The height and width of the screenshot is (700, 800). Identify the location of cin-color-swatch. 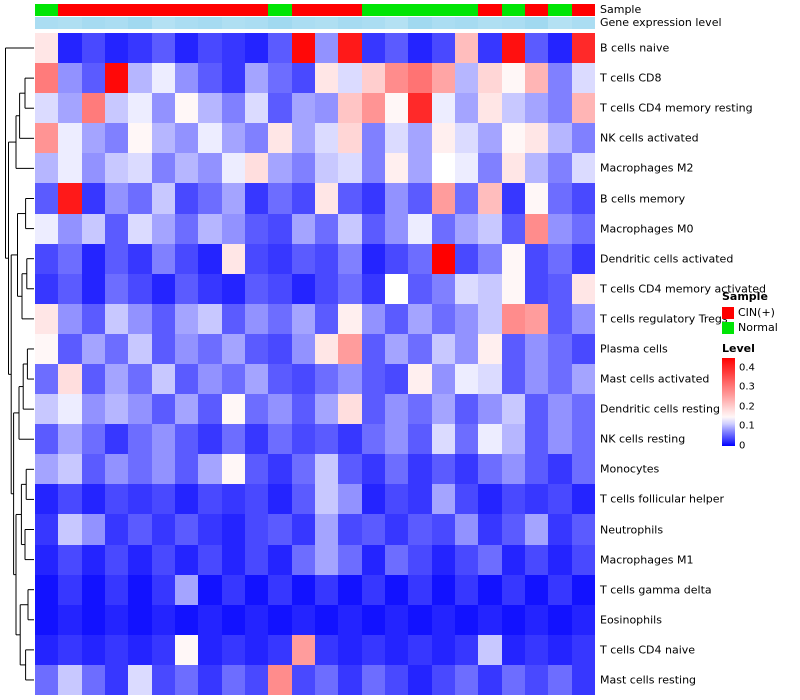
(728, 312).